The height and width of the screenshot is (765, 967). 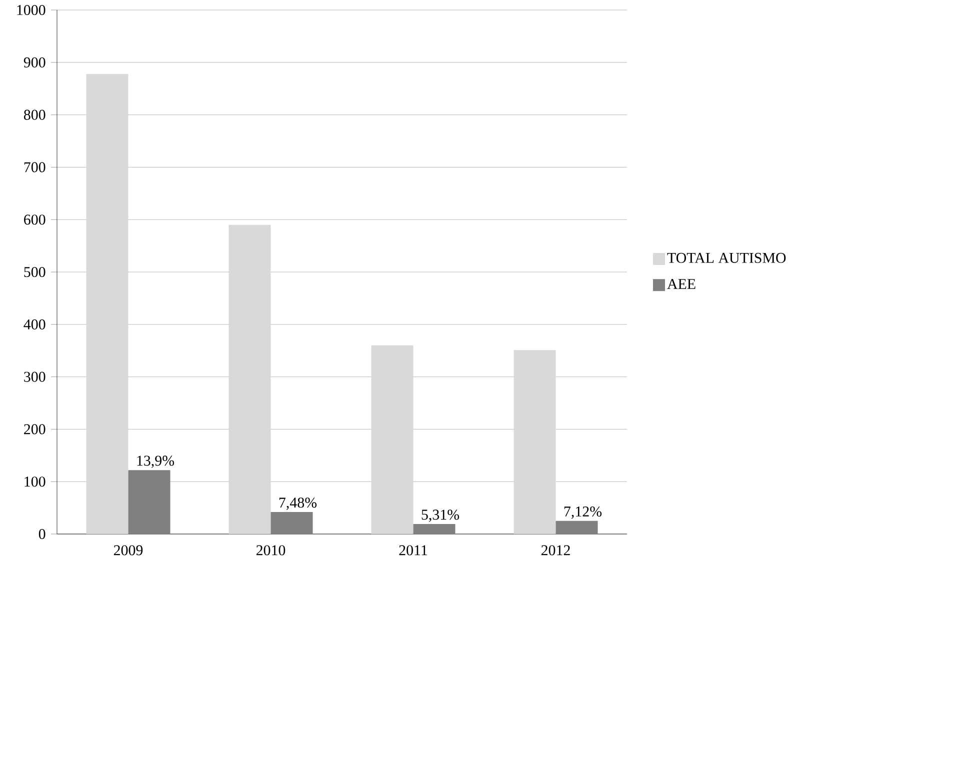 What do you see at coordinates (155, 462) in the screenshot?
I see `annotation: 13,9%` at bounding box center [155, 462].